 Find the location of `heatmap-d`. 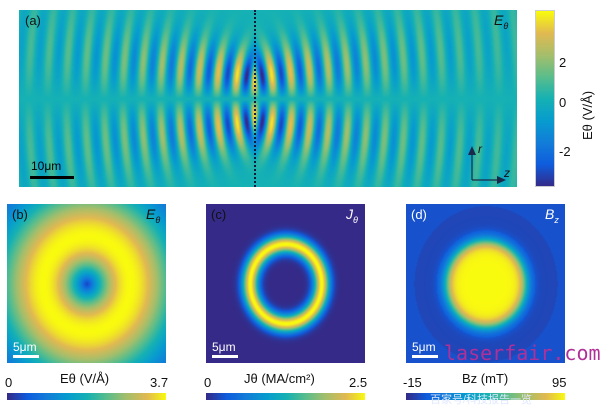

heatmap-d is located at coordinates (485, 283).